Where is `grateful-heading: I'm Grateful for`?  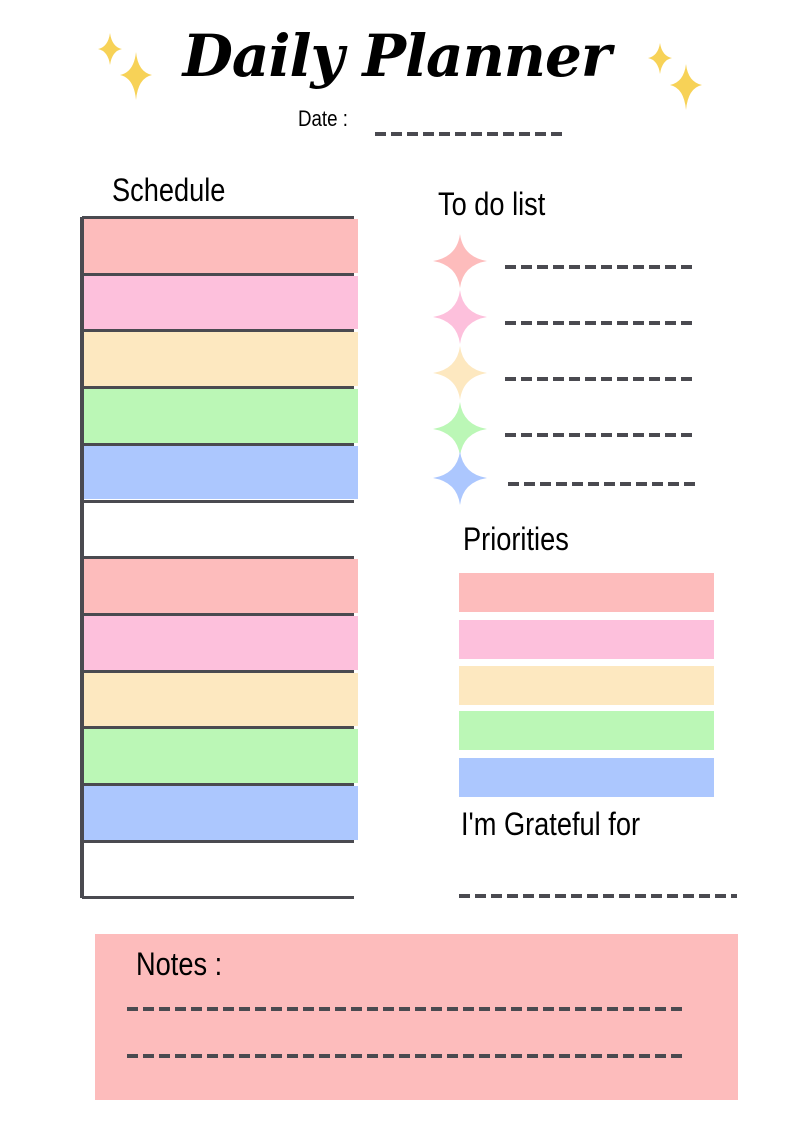 grateful-heading: I'm Grateful for is located at coordinates (551, 824).